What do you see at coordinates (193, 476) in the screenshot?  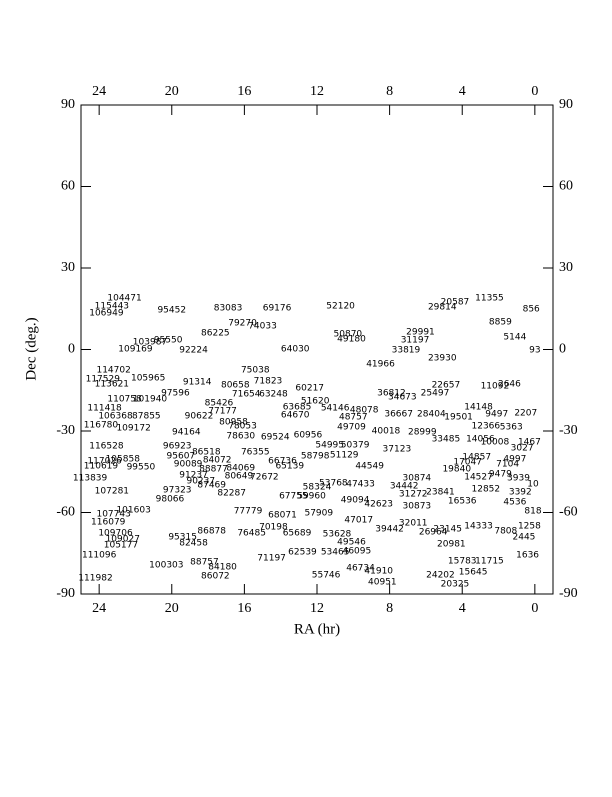 I see `star-label: 91237` at bounding box center [193, 476].